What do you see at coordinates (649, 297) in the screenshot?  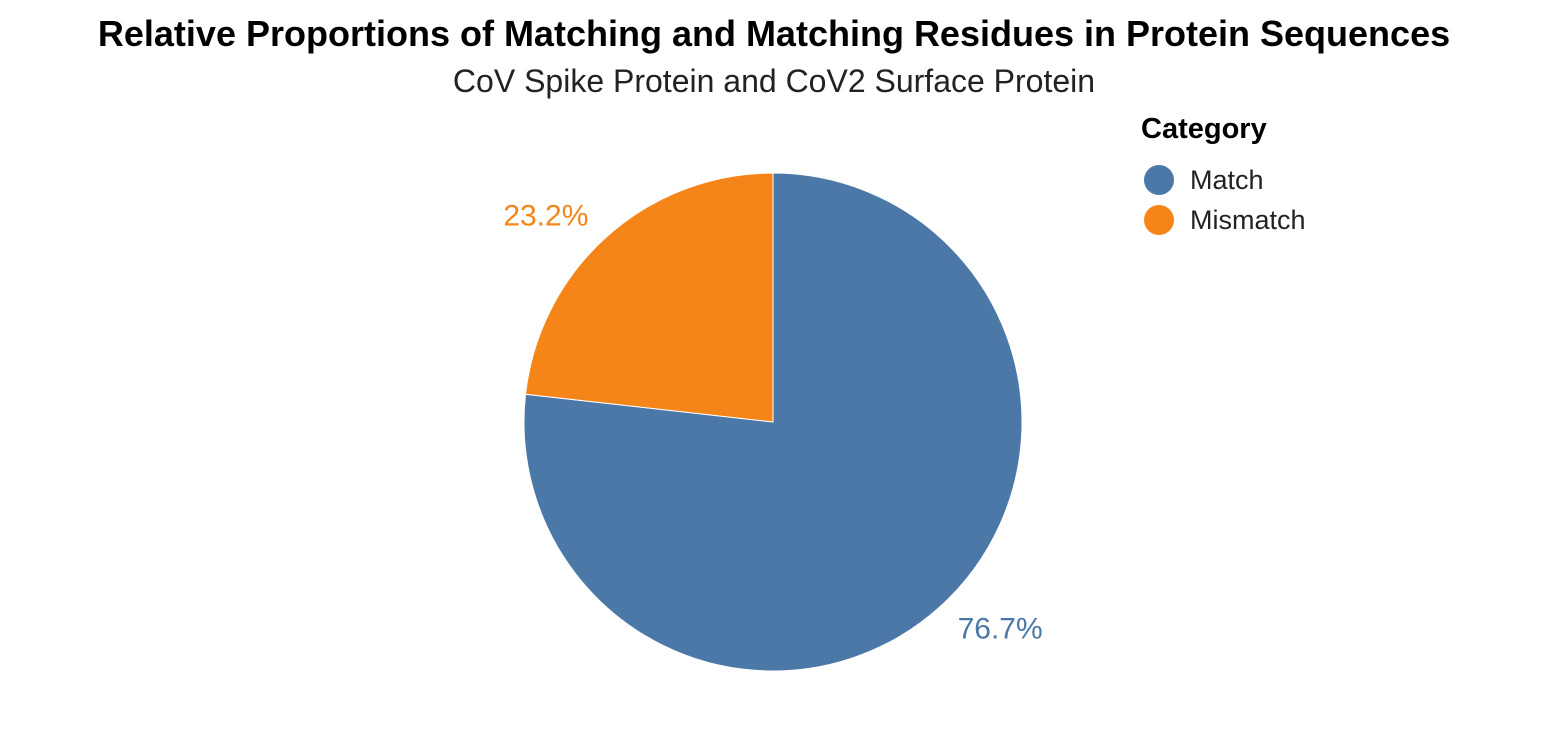 I see `pie-slice-mismatch` at bounding box center [649, 297].